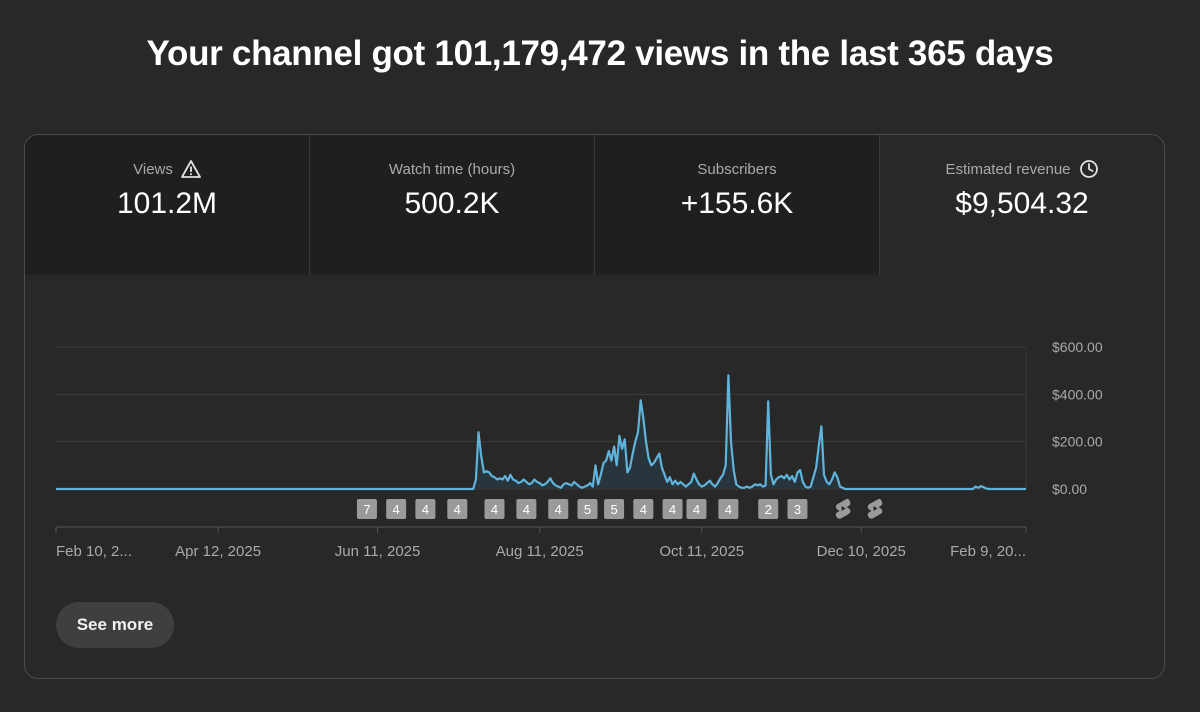  What do you see at coordinates (861, 551) in the screenshot?
I see `x-tick-label: Dec 10, 2025` at bounding box center [861, 551].